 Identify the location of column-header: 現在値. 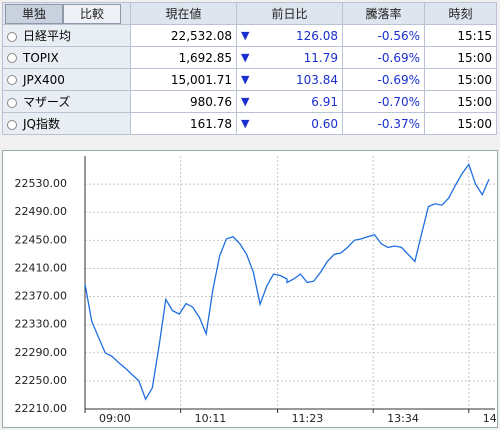
(183, 13).